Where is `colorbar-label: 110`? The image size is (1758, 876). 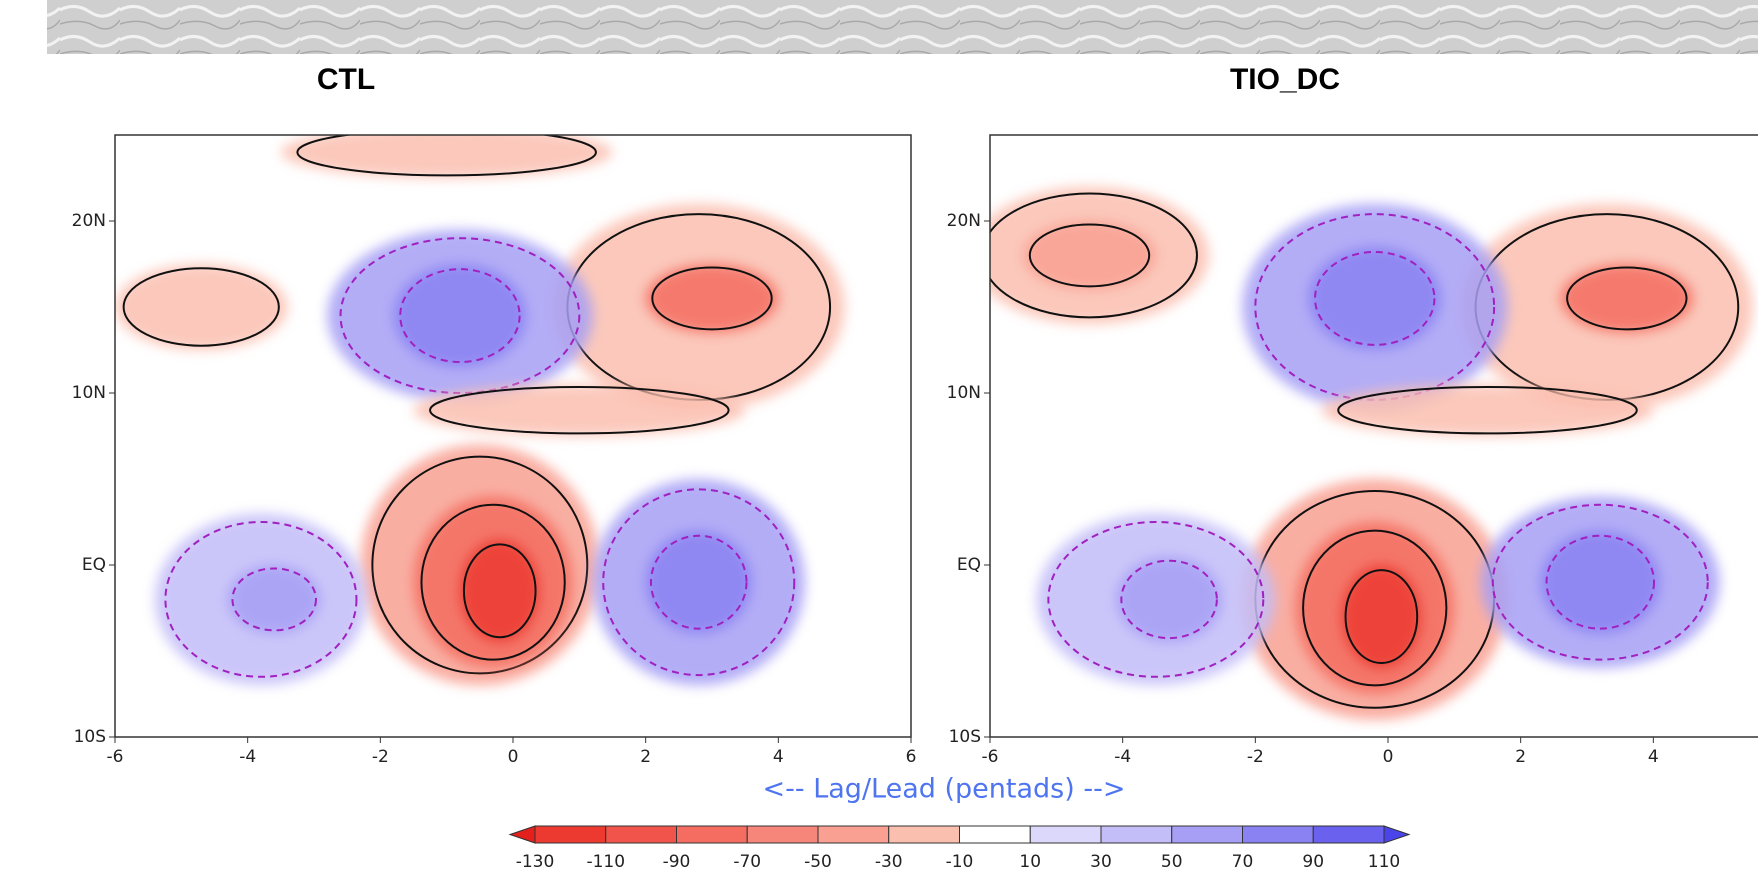
colorbar-label: 110 is located at coordinates (1384, 862).